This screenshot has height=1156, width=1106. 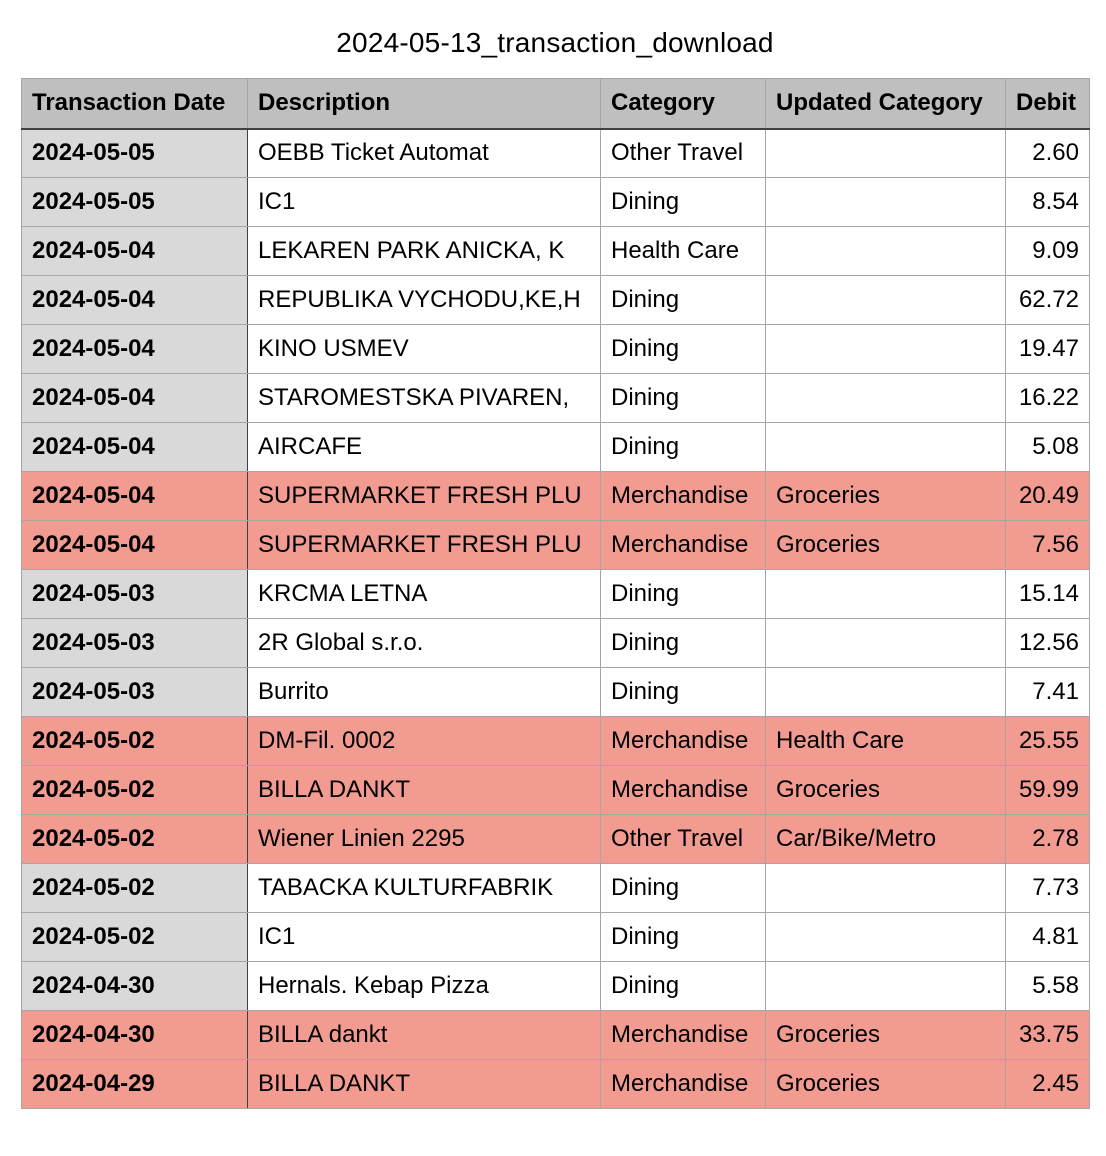 What do you see at coordinates (424, 349) in the screenshot?
I see `cell-description: KINO USMEV` at bounding box center [424, 349].